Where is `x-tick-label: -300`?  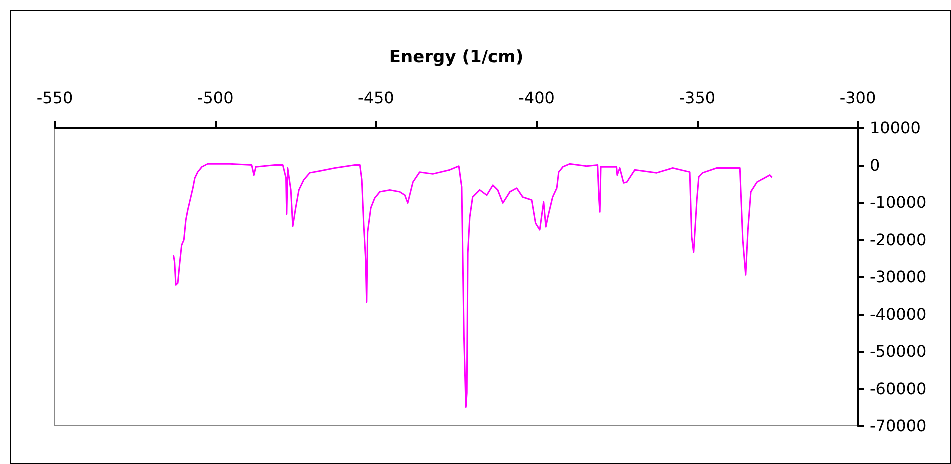
x-tick-label: -300 is located at coordinates (858, 98).